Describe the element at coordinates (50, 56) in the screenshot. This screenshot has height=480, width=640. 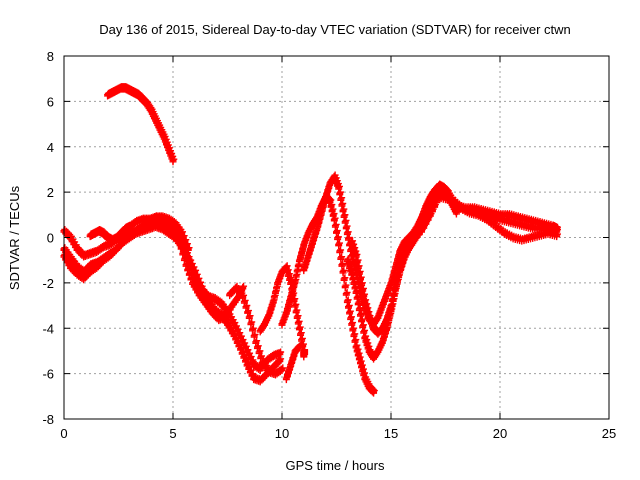
I see `y-tick-label: 8` at that location.